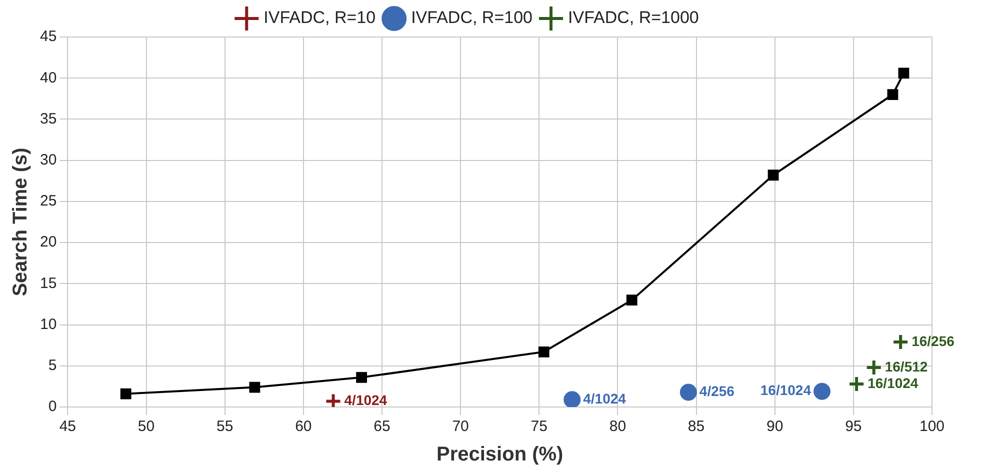 The height and width of the screenshot is (471, 982). What do you see at coordinates (48, 37) in the screenshot?
I see `y-tick-label: 45` at bounding box center [48, 37].